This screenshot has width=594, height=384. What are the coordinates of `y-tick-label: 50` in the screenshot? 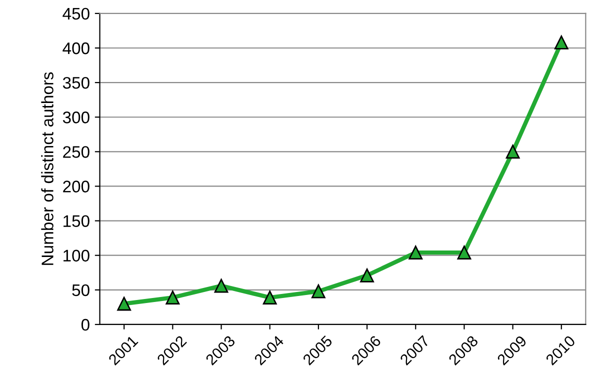 It's located at (81, 290).